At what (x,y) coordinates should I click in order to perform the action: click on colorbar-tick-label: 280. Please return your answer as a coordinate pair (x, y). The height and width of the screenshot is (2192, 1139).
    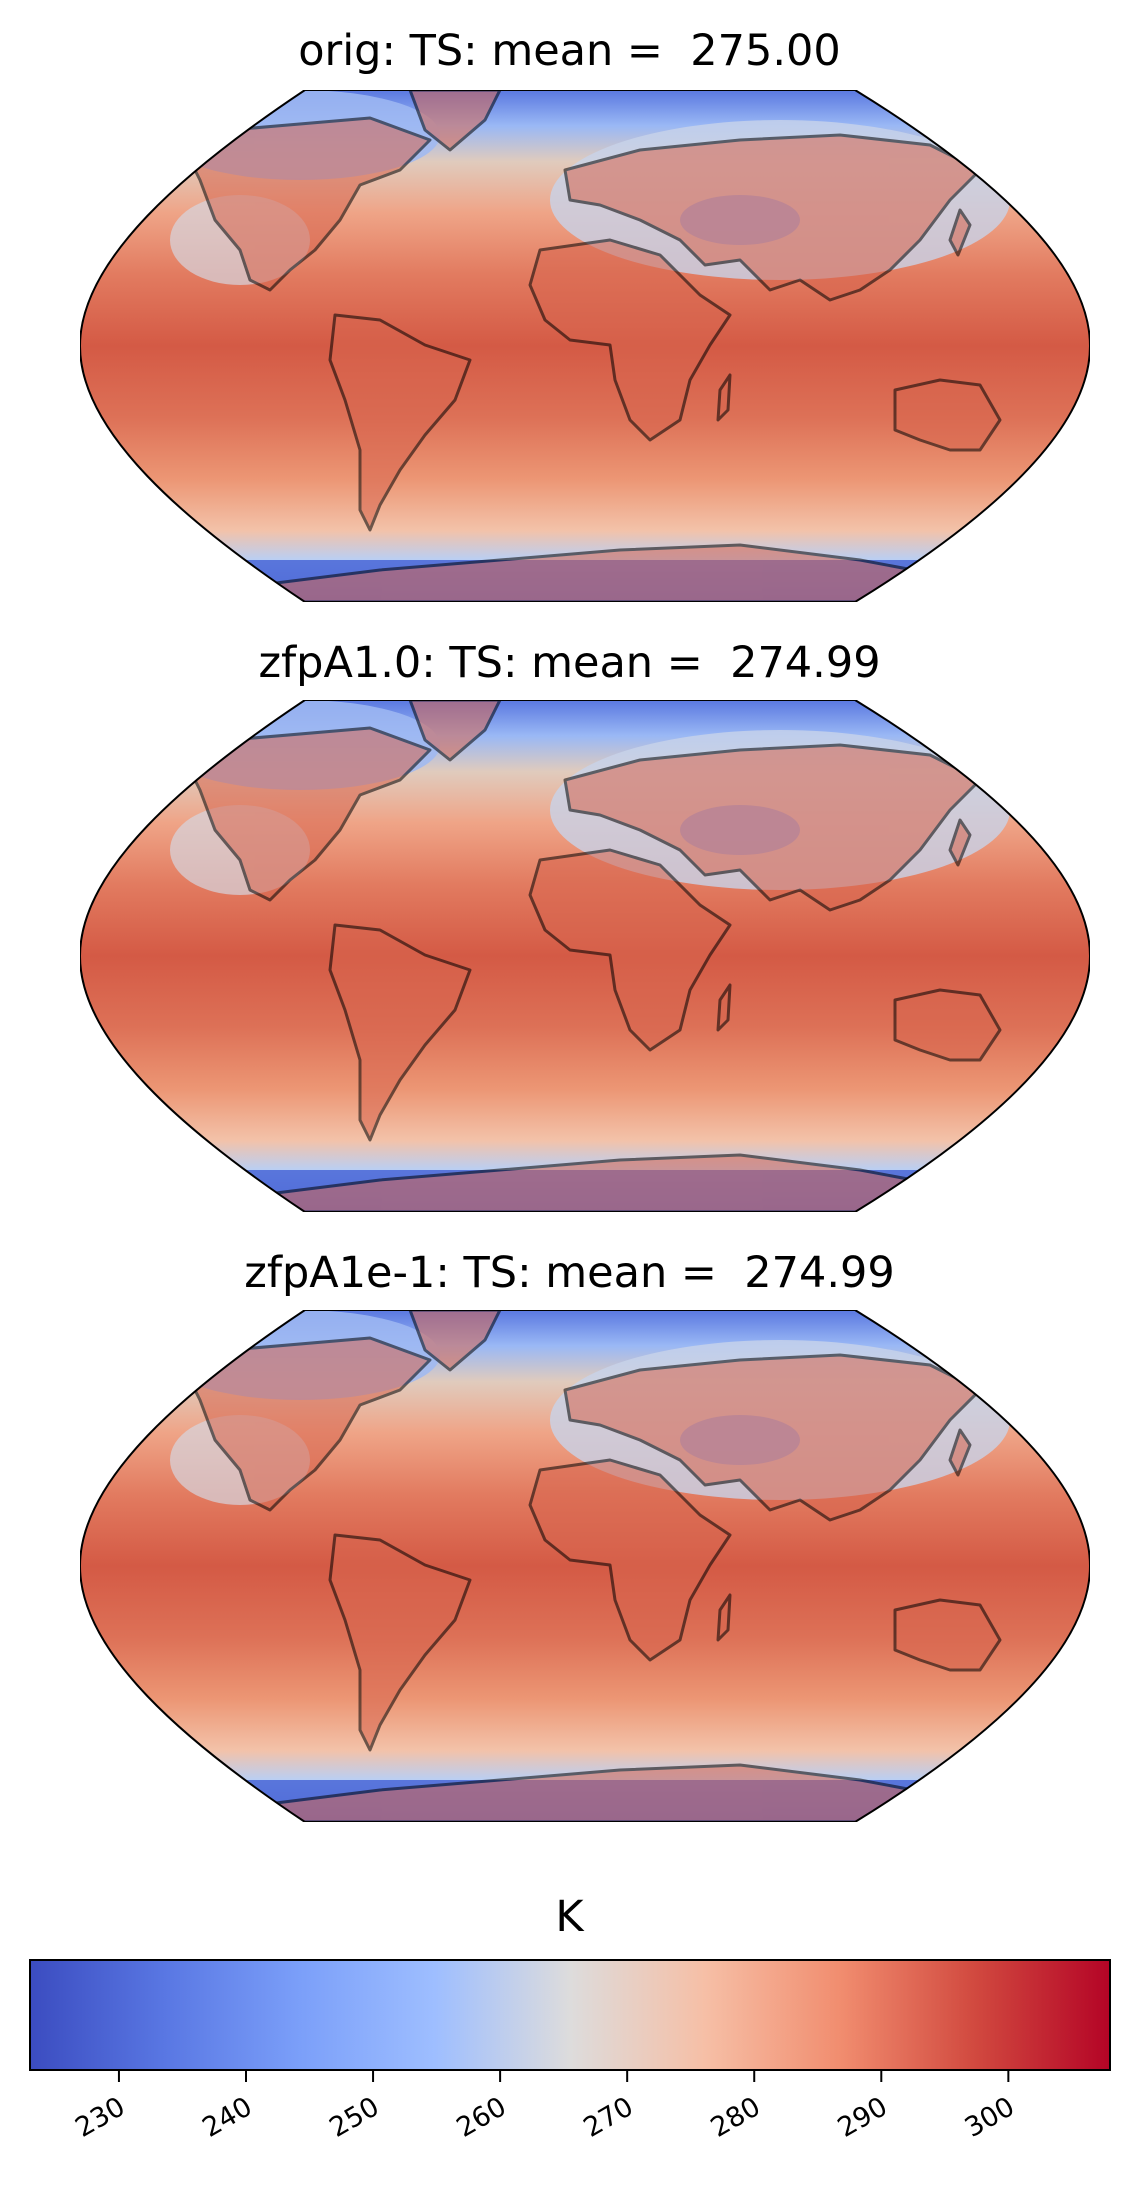
    Looking at the image, I should click on (736, 2117).